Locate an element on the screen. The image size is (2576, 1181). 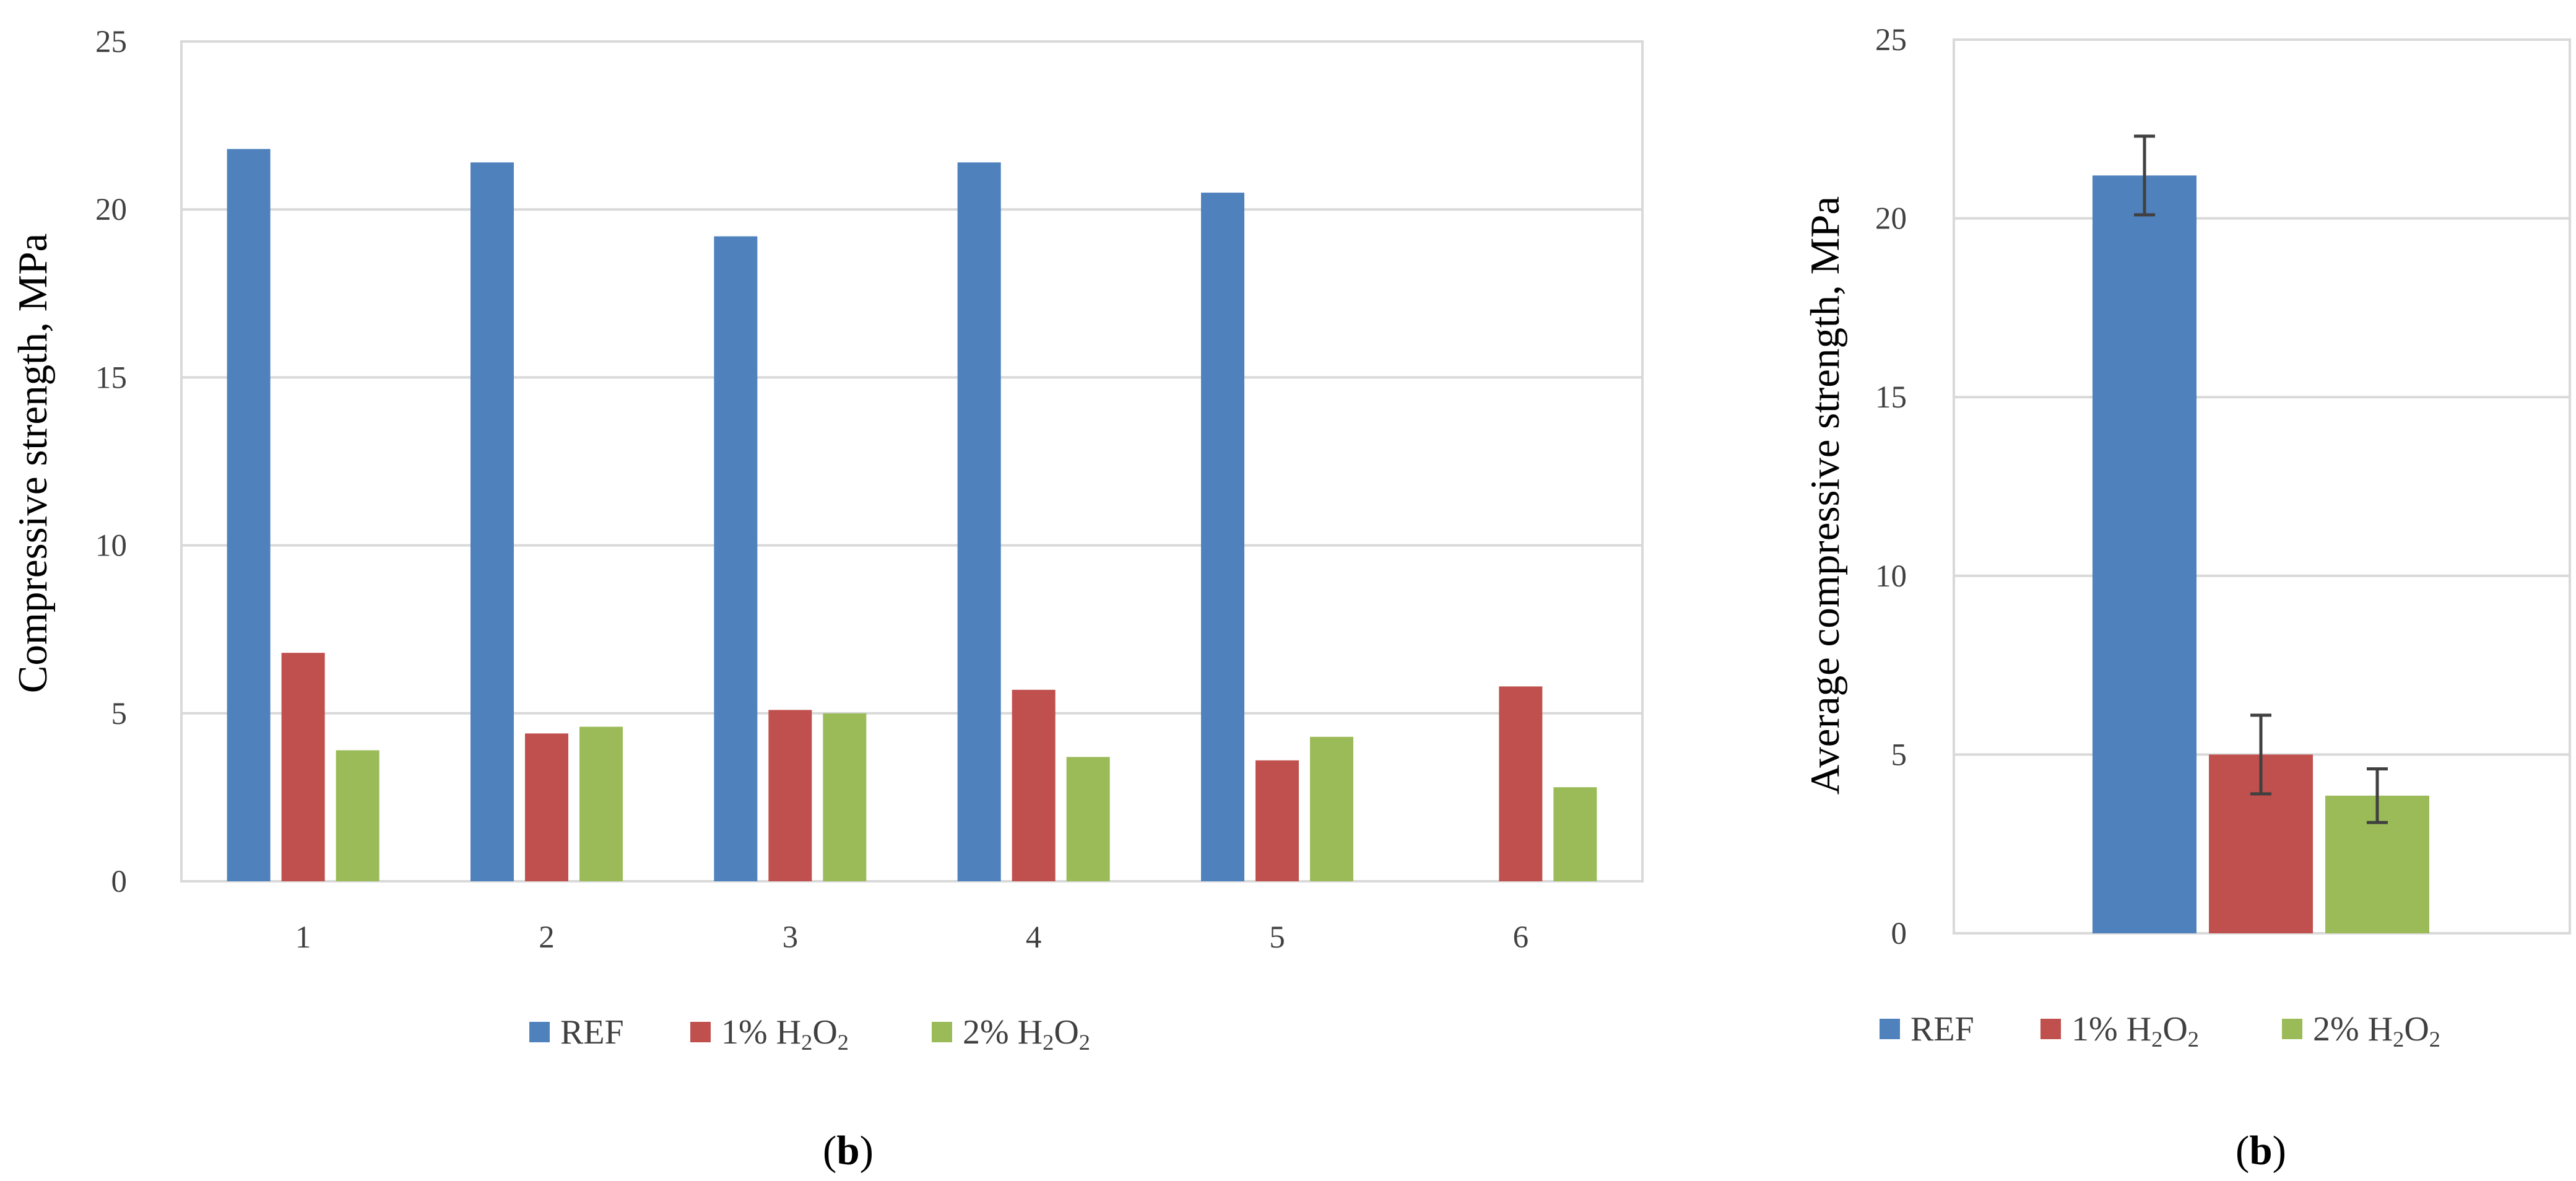
x-tick-label: 2 is located at coordinates (547, 937).